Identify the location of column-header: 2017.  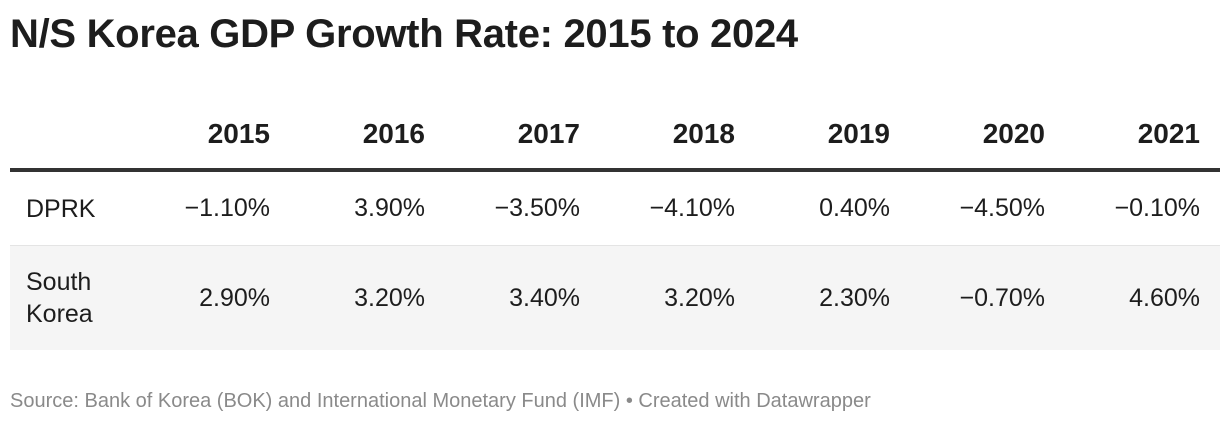
(512, 136).